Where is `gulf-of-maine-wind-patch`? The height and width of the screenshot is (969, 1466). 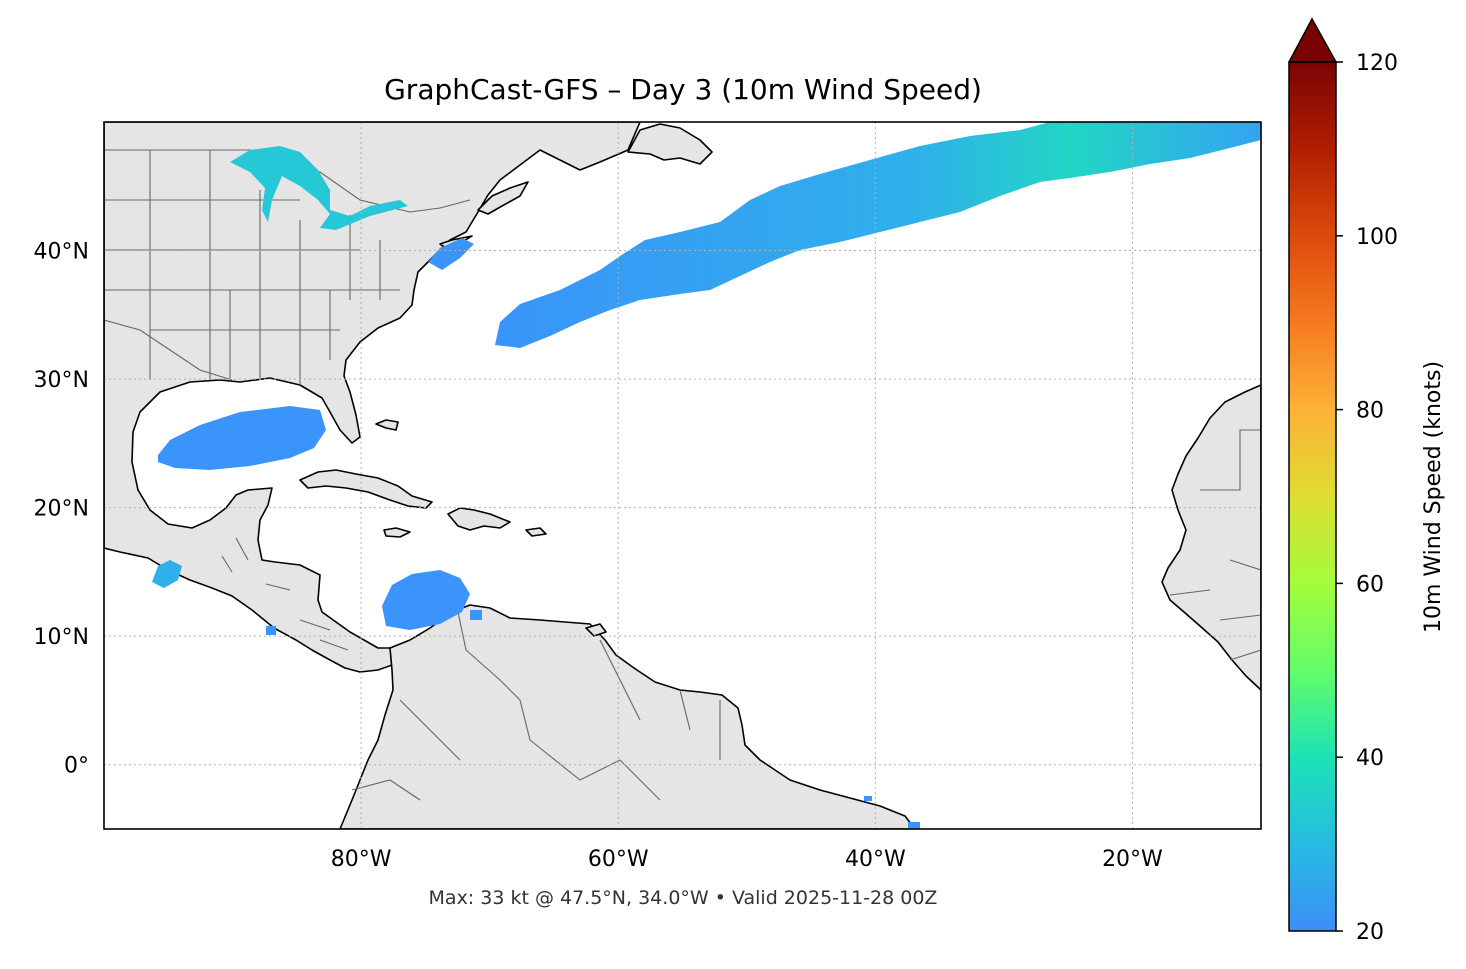
gulf-of-maine-wind-patch is located at coordinates (451, 254).